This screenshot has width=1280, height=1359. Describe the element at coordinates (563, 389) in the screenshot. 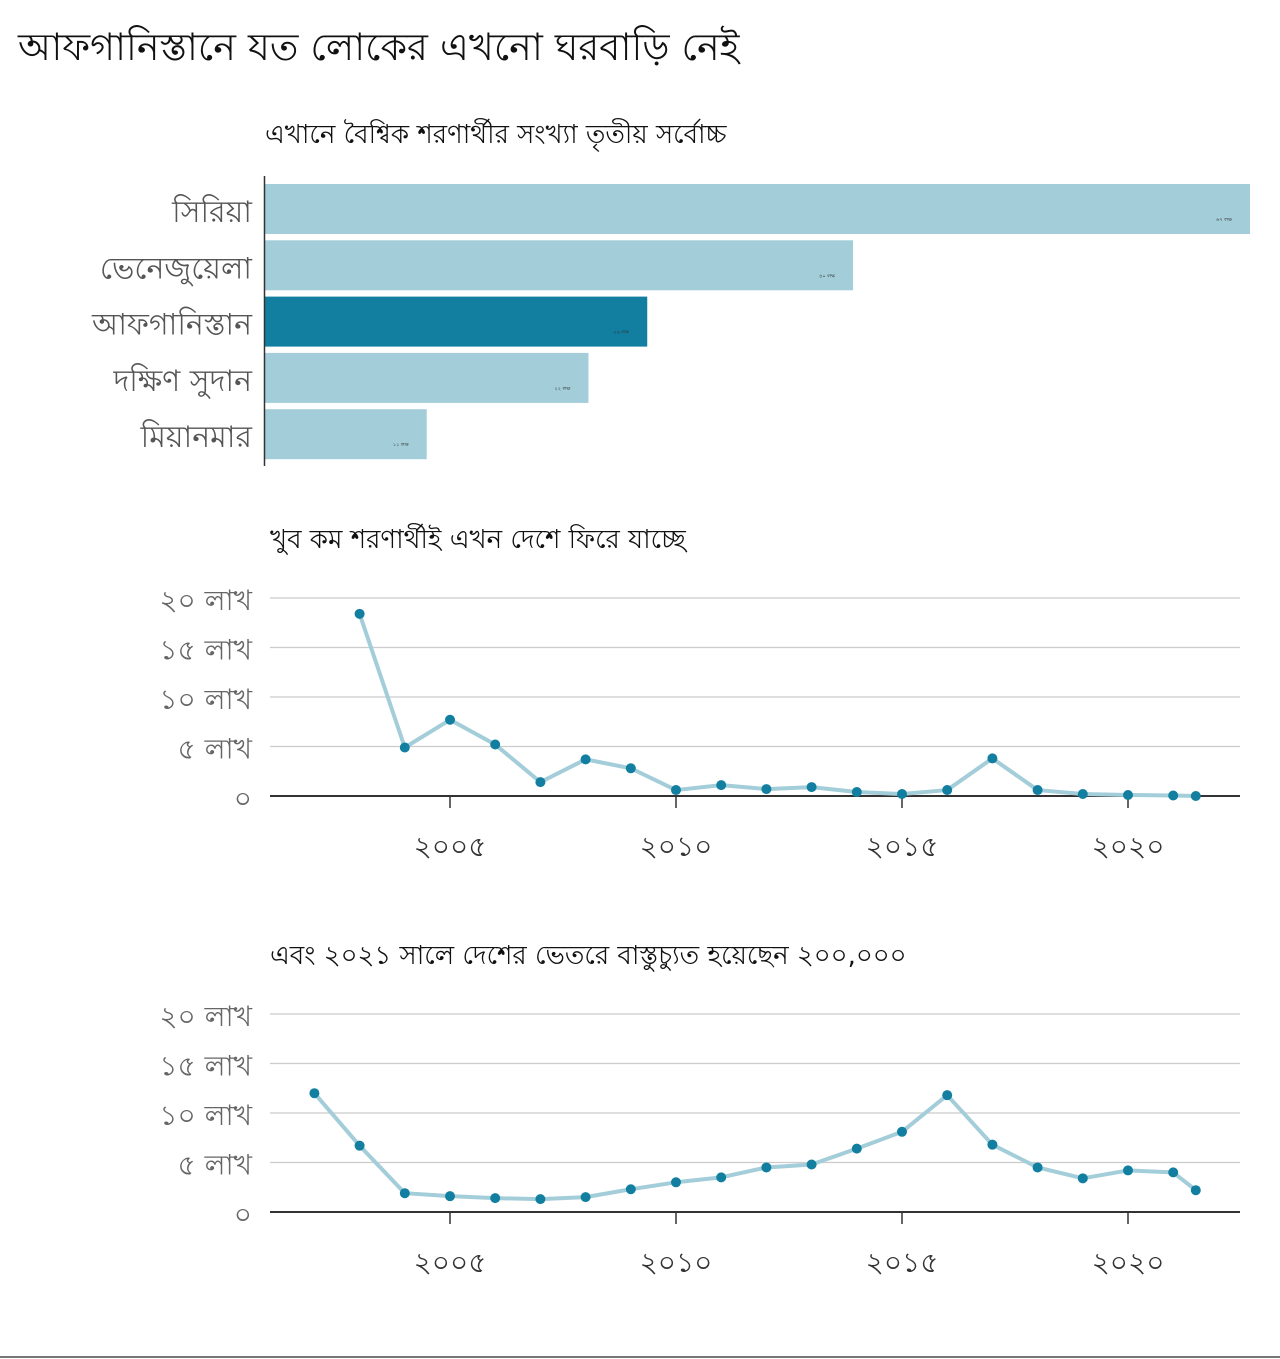

I see `bar-value-label: ২২ লক্ষ` at that location.